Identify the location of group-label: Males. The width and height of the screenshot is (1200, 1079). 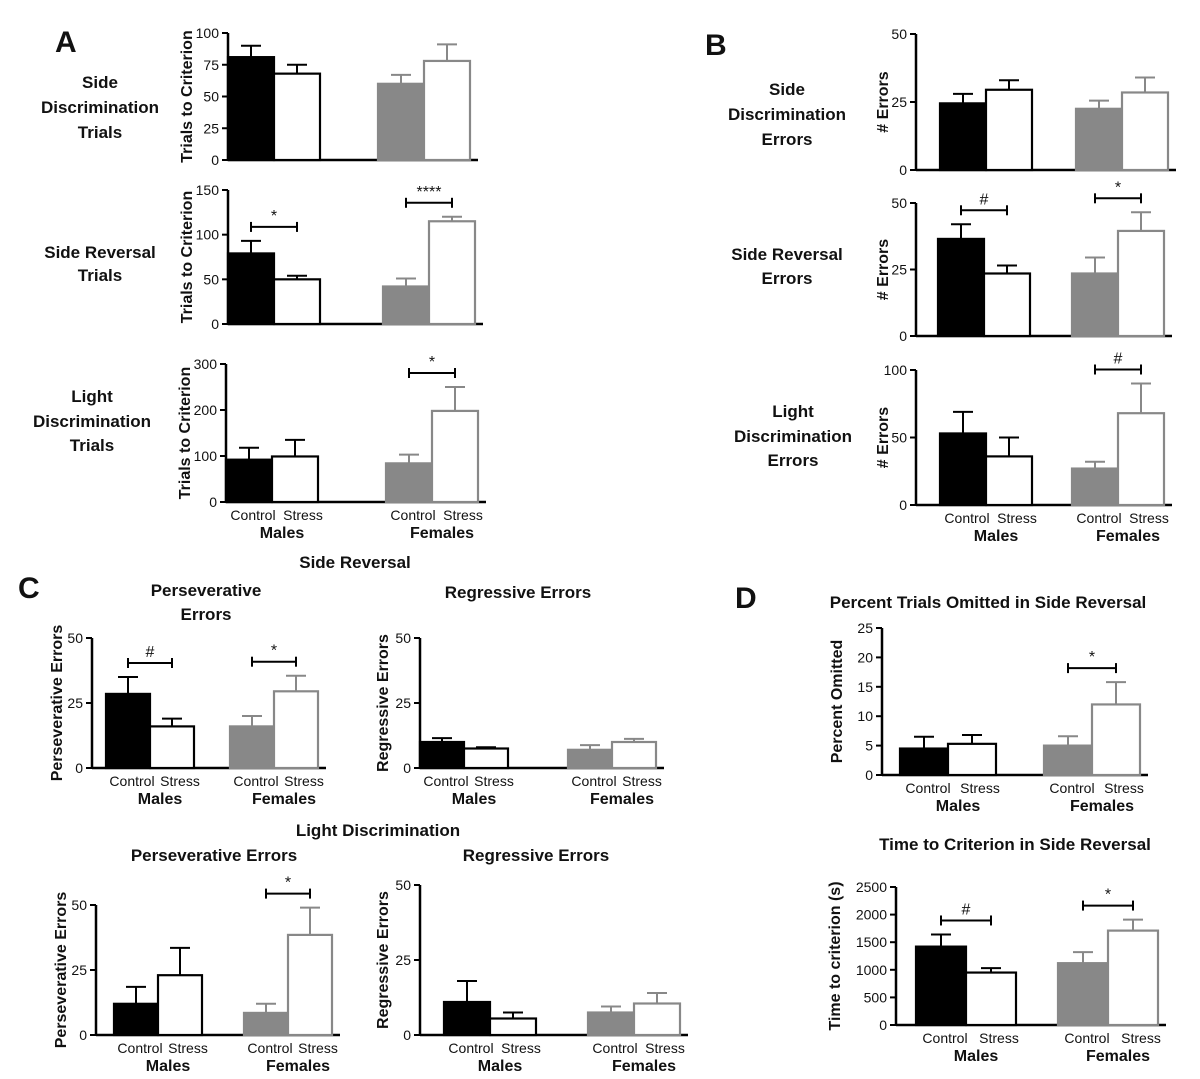
(282, 533).